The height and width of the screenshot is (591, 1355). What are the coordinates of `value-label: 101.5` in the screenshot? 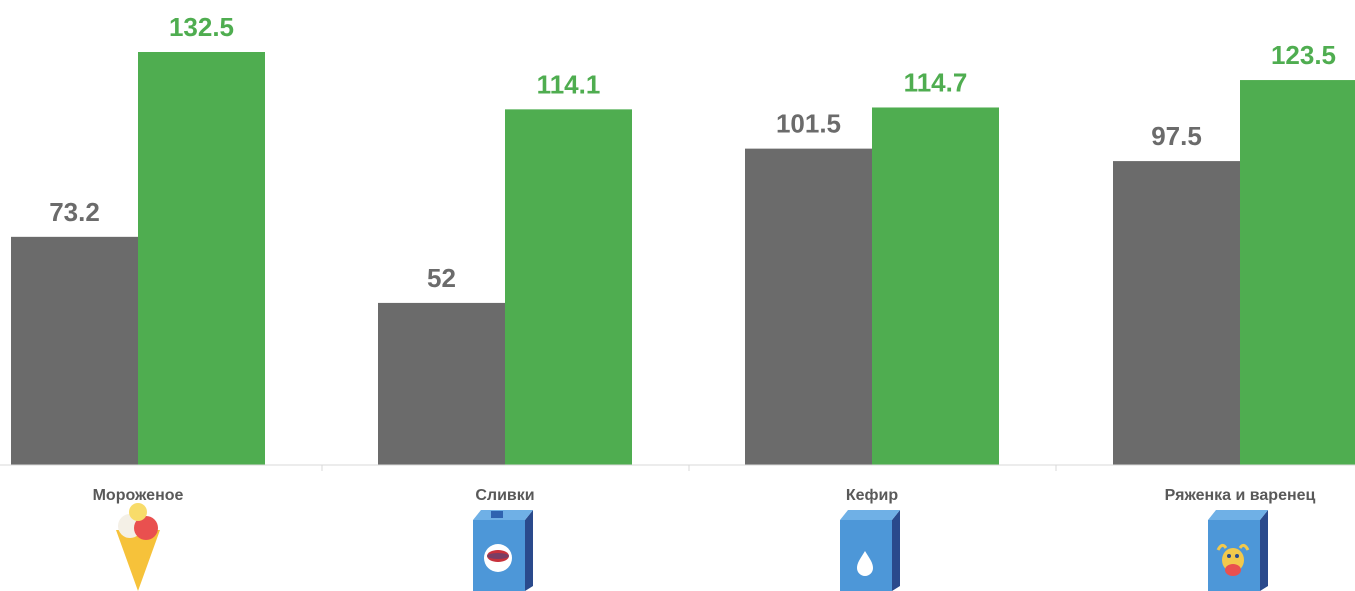 It's located at (808, 124).